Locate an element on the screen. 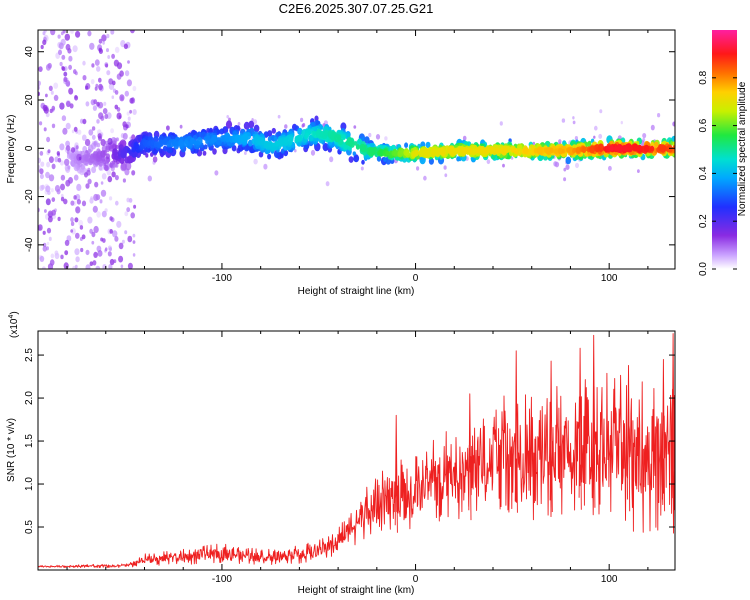 The image size is (750, 600). spectrogram-x-tick-label: -100 is located at coordinates (222, 278).